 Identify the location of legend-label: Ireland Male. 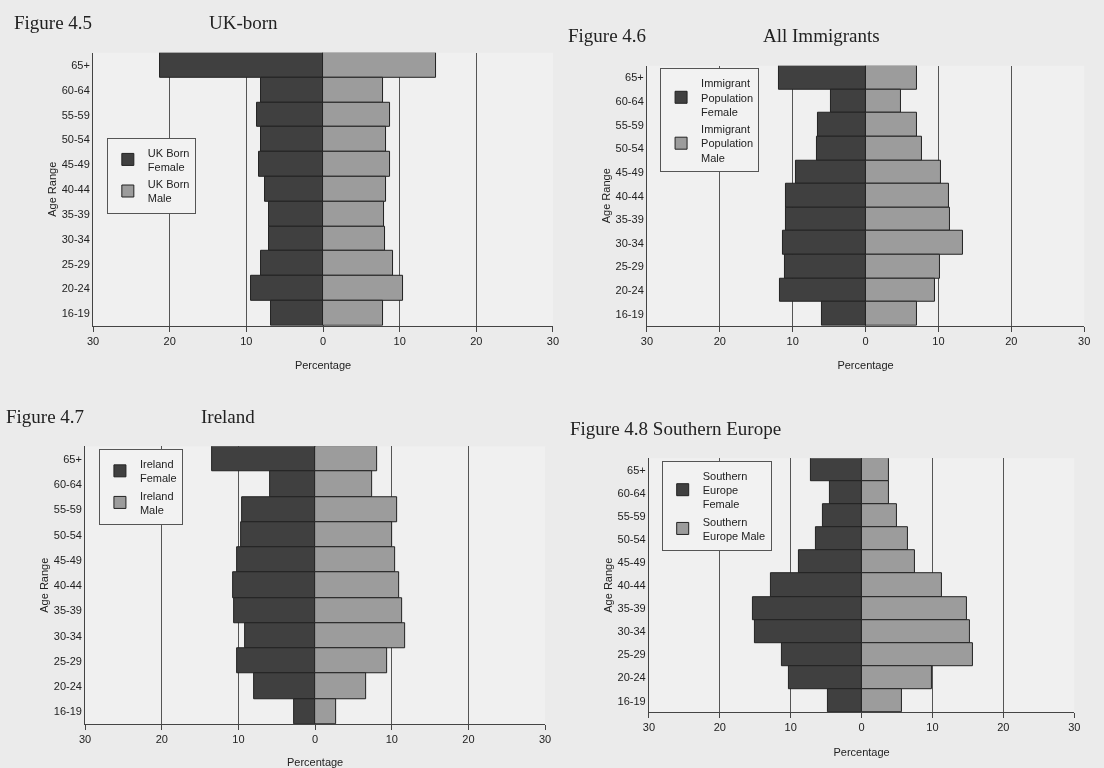
(156, 502).